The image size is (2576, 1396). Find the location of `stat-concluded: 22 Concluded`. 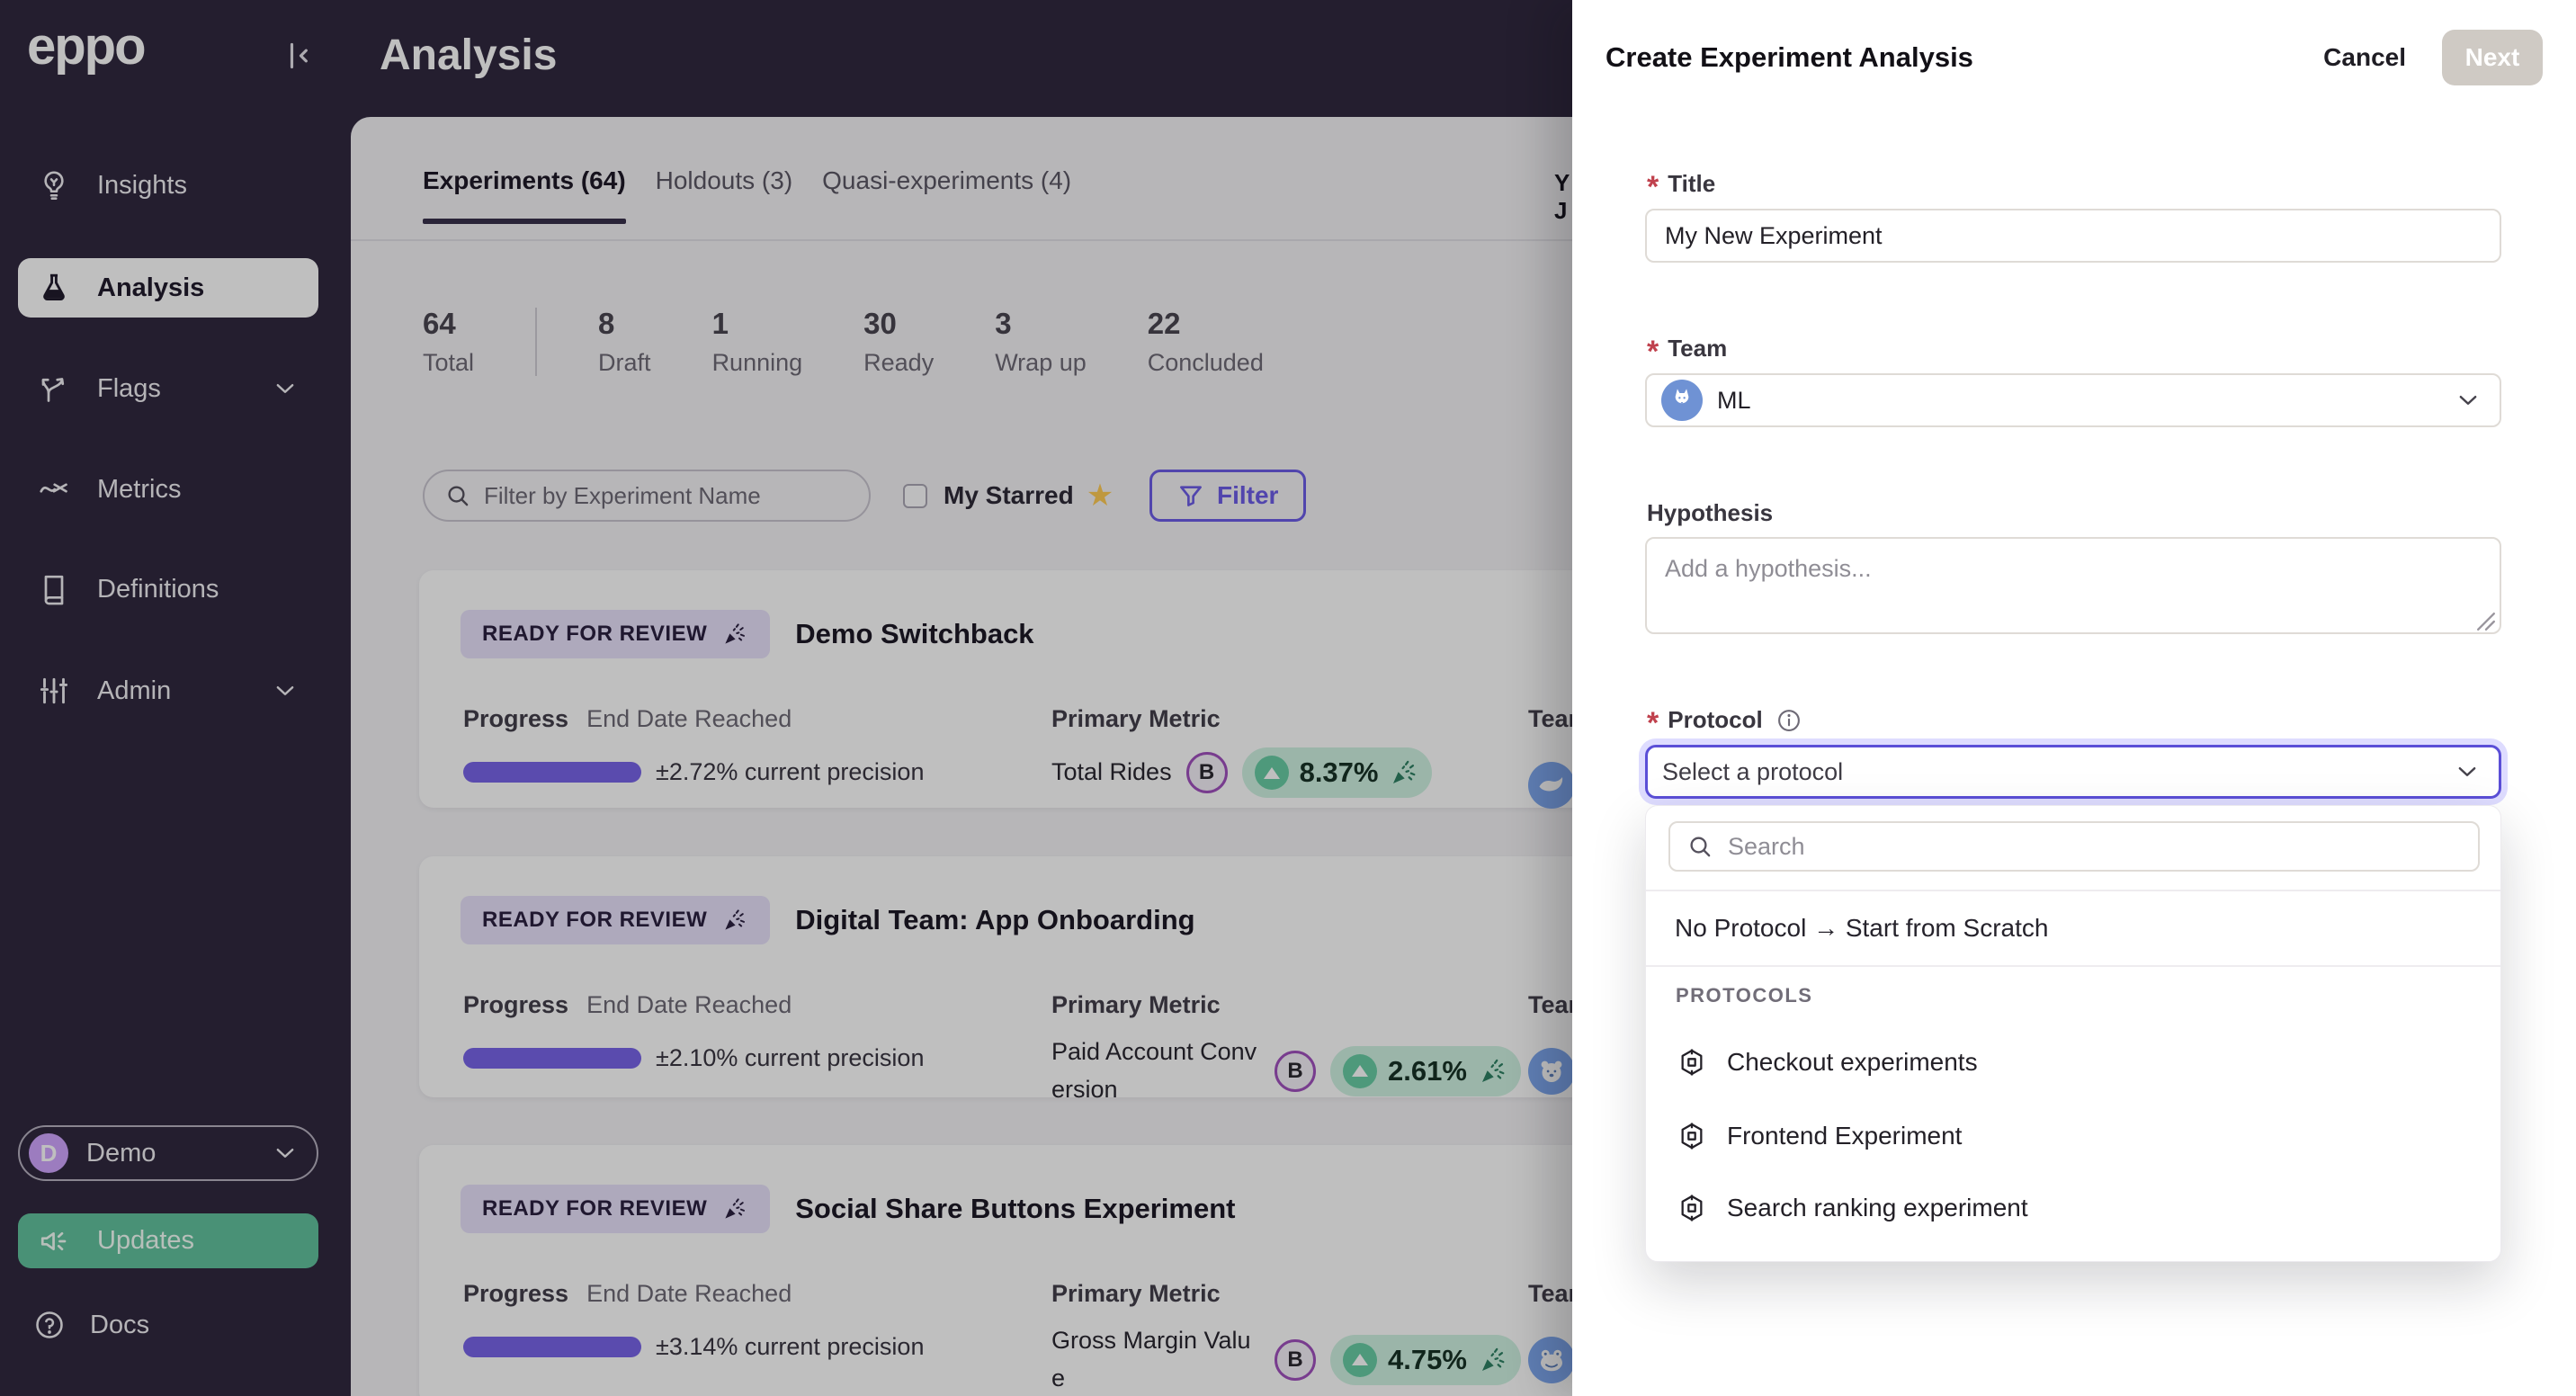

stat-concluded: 22 Concluded is located at coordinates (1205, 342).